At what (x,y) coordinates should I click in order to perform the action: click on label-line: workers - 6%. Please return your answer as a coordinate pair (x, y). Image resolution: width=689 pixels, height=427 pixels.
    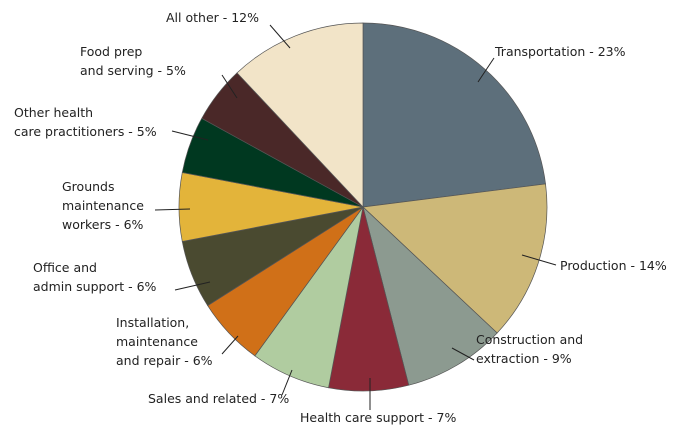
    Looking at the image, I should click on (103, 224).